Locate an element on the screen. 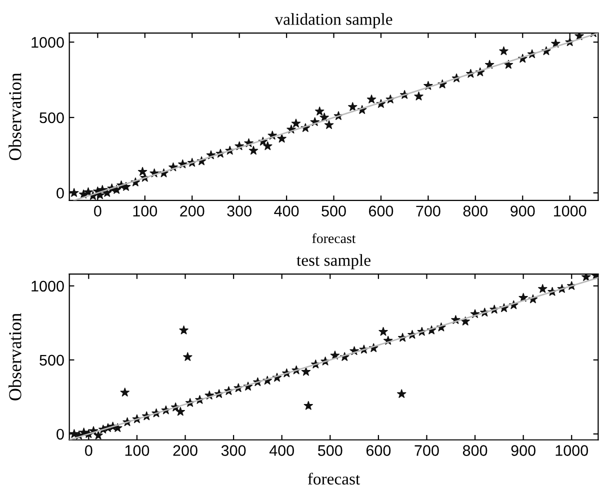 Image resolution: width=603 pixels, height=501 pixels. chart-title: validation sample is located at coordinates (333, 20).